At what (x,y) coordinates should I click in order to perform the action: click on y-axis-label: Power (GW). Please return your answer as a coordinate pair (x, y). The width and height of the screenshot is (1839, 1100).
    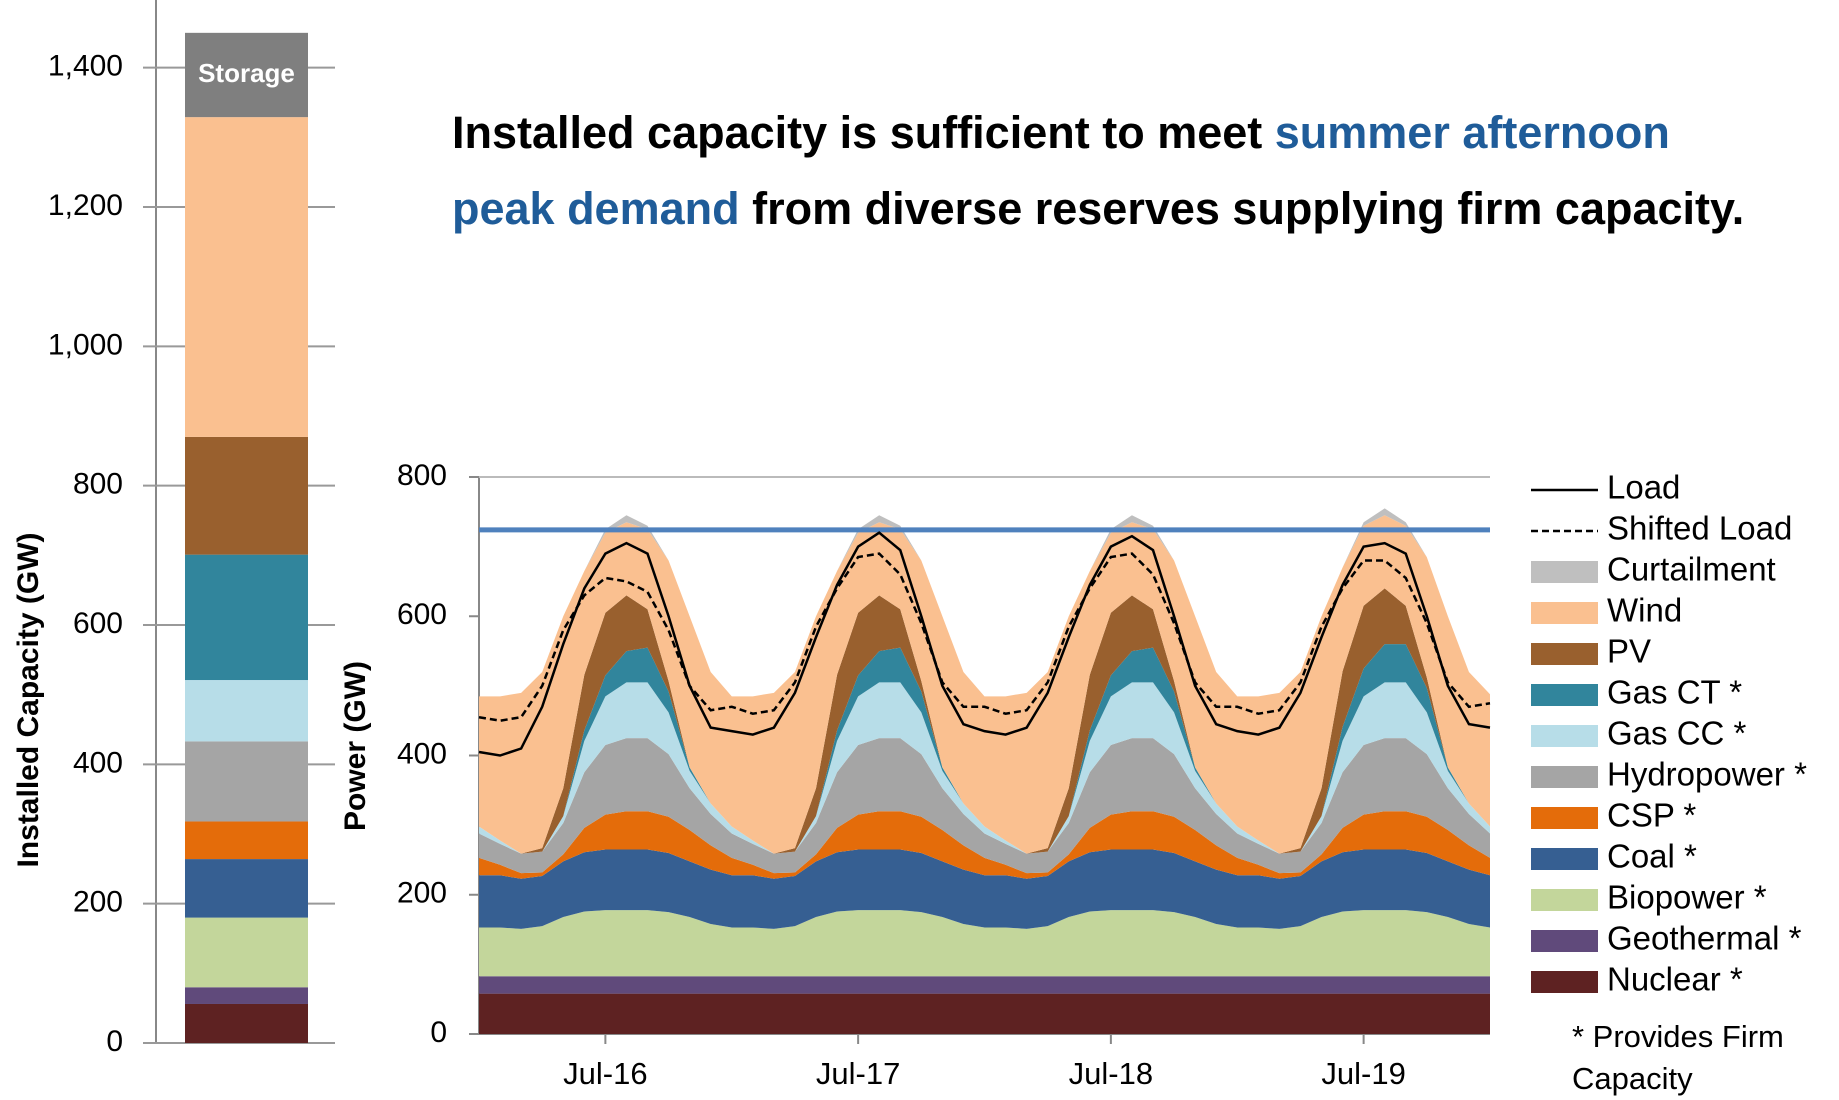
    Looking at the image, I should click on (355, 746).